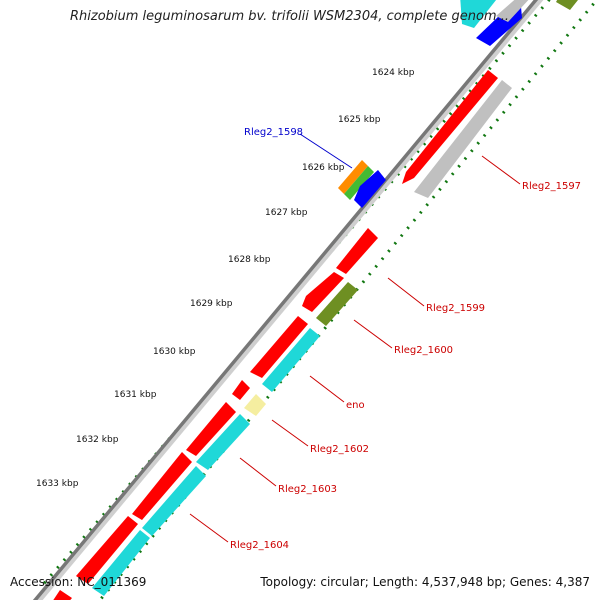 The height and width of the screenshot is (600, 600). I want to click on gene-rleg2-1599-a, so click(357, 251).